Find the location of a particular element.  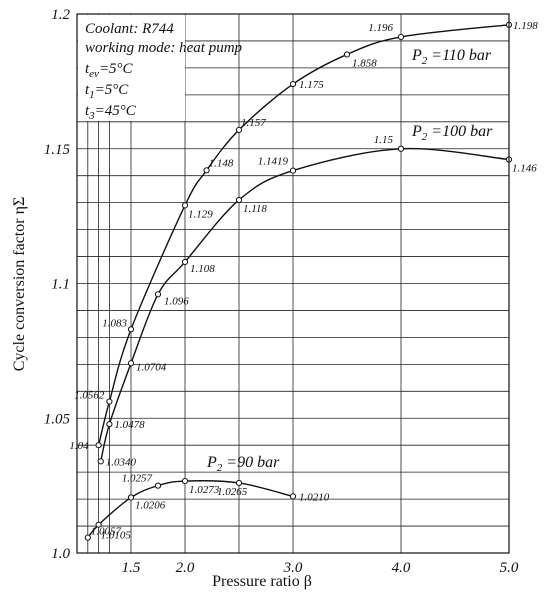

data-label: 1.0340 is located at coordinates (121, 462).